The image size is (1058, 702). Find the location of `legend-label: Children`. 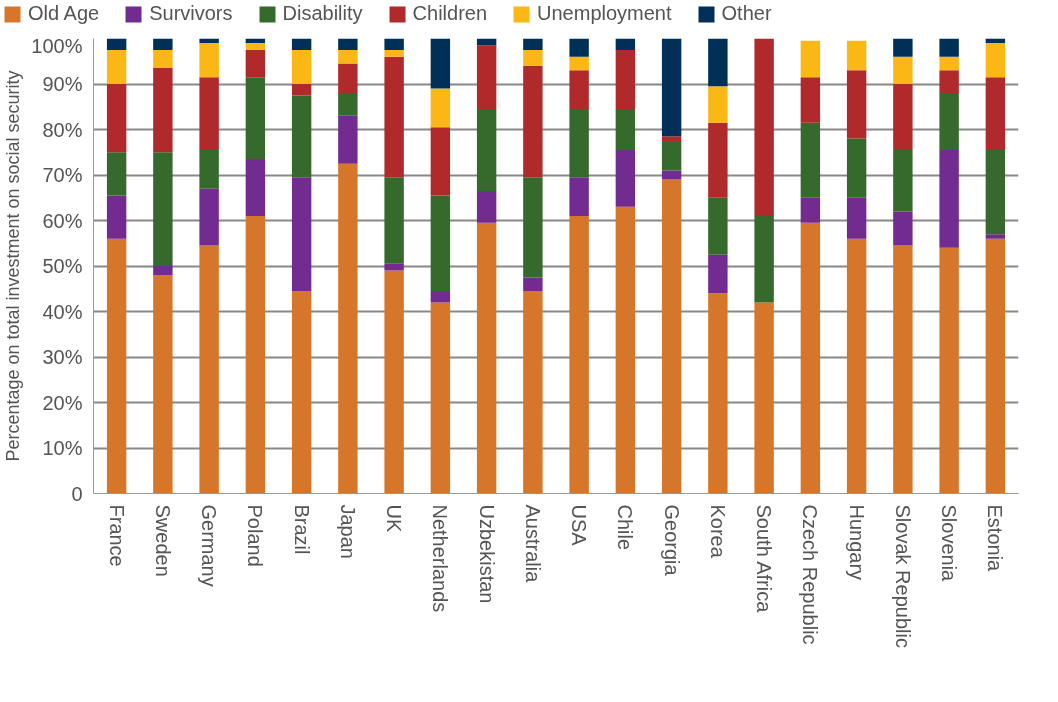

legend-label: Children is located at coordinates (450, 13).